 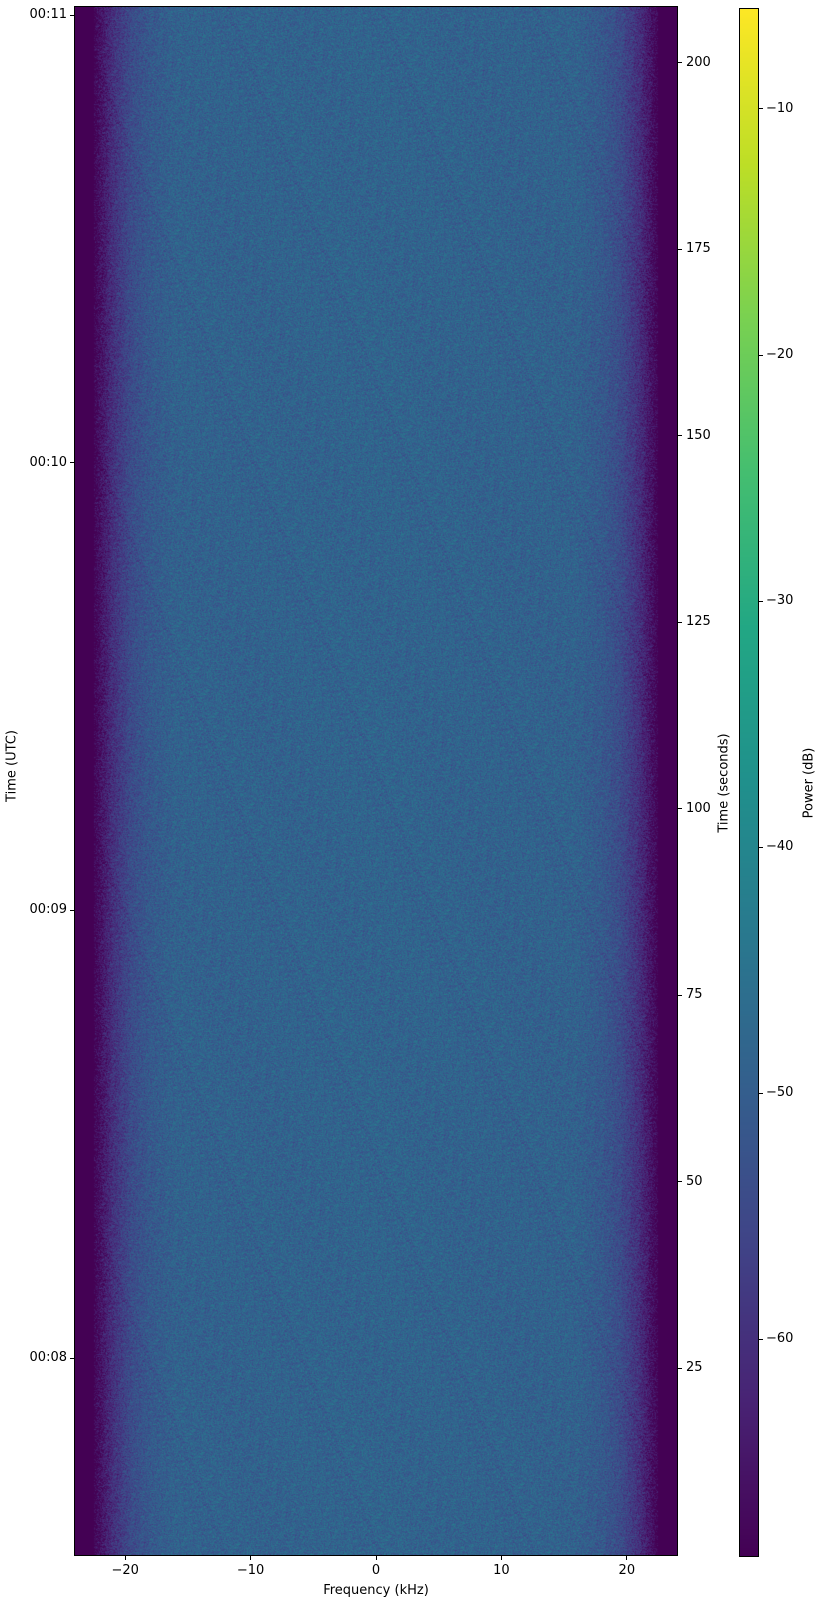 What do you see at coordinates (48, 462) in the screenshot?
I see `y-tick-label: 00:10` at bounding box center [48, 462].